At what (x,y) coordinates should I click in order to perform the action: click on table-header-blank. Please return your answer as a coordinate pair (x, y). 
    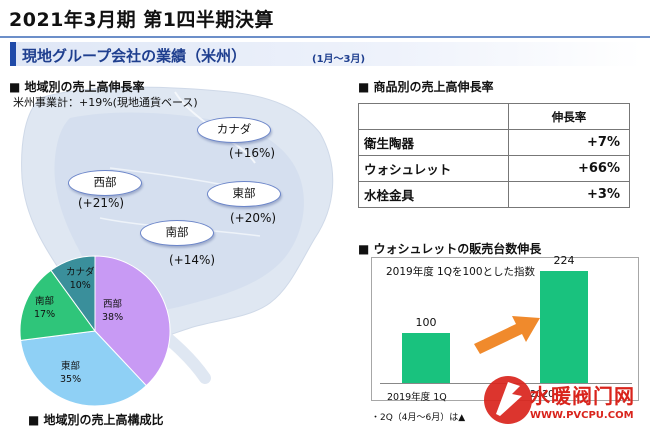
    Looking at the image, I should click on (433, 116).